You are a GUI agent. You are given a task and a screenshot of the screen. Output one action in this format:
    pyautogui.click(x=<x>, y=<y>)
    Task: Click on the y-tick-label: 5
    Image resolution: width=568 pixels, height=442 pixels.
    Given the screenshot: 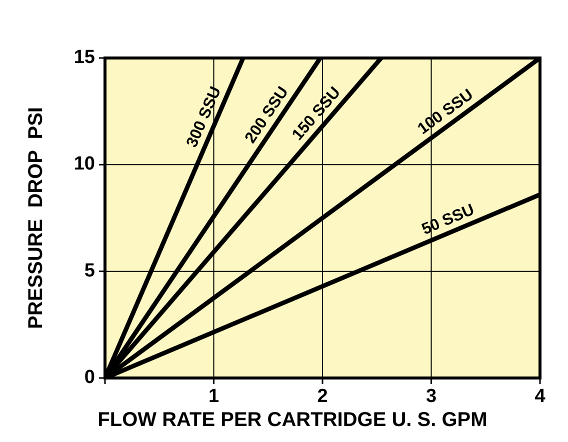 What is the action you would take?
    pyautogui.click(x=90, y=271)
    